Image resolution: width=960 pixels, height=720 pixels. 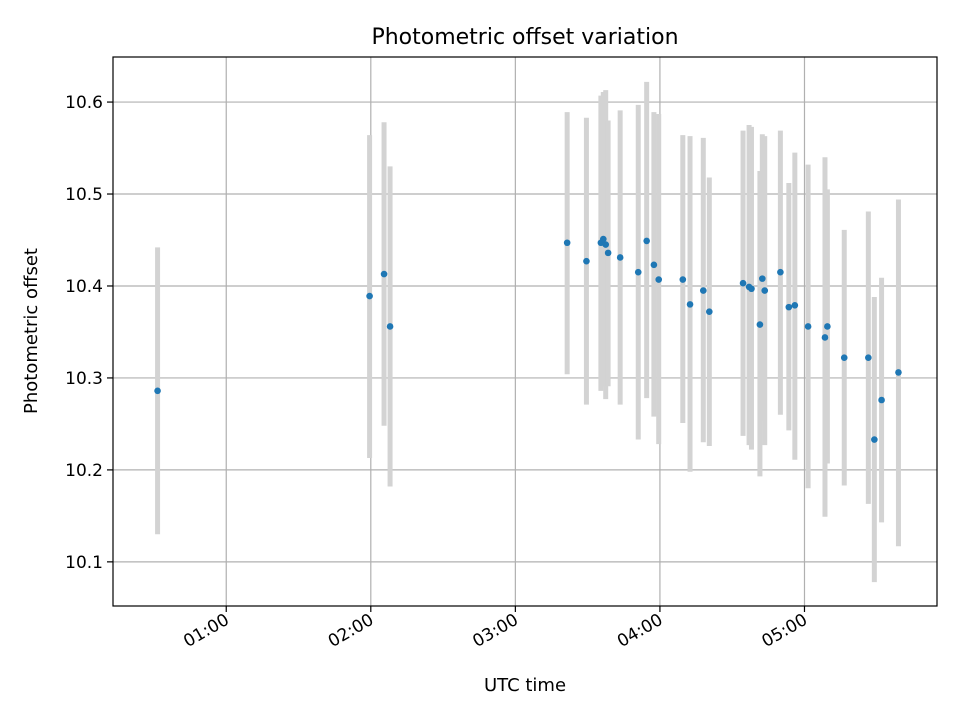 I want to click on chart-title: Photometric offset variation, so click(x=524, y=37).